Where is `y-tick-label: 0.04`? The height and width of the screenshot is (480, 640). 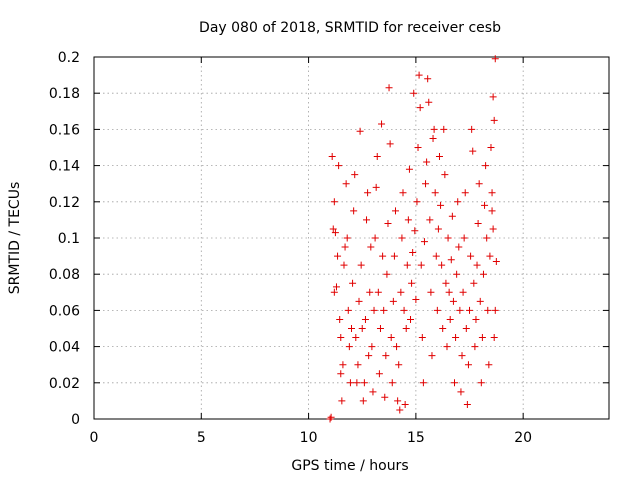 y-tick-label: 0.04 is located at coordinates (64, 348).